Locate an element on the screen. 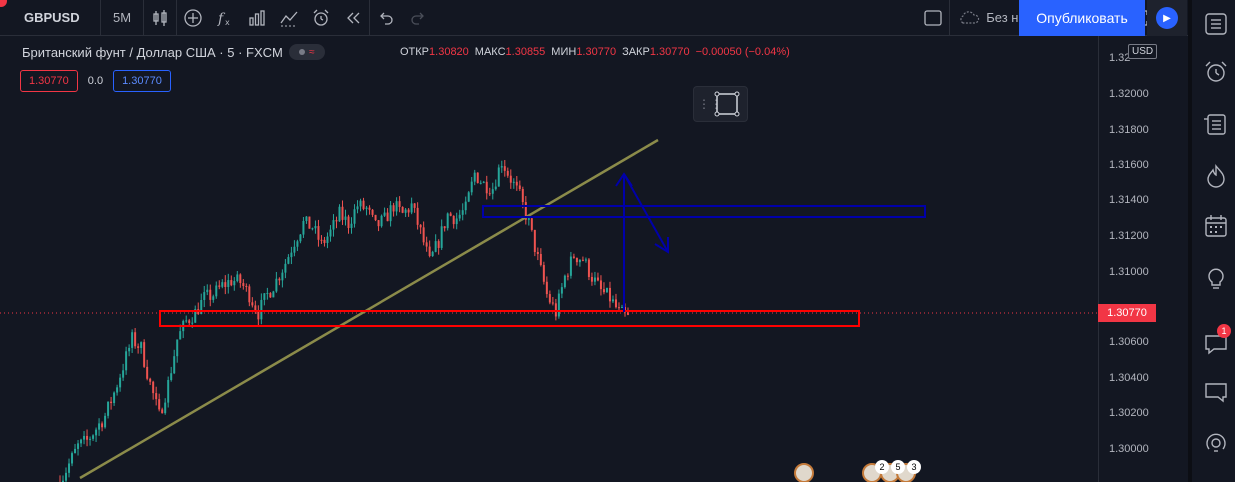  speech-bubble-icon is located at coordinates (1216, 393).